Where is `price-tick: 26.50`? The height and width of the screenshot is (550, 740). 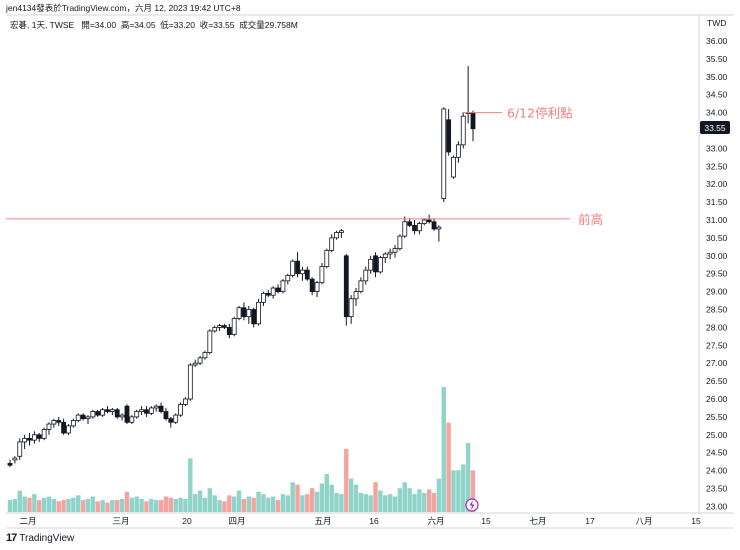
price-tick: 26.50 is located at coordinates (717, 381).